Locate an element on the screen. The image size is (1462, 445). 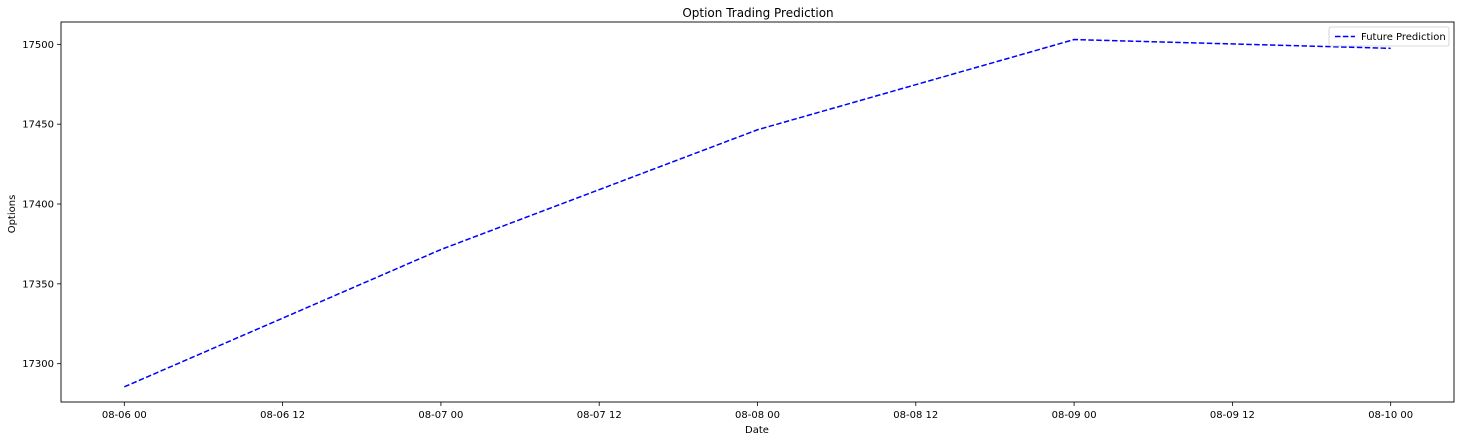
y-tick-label: 17350 is located at coordinates (38, 284).